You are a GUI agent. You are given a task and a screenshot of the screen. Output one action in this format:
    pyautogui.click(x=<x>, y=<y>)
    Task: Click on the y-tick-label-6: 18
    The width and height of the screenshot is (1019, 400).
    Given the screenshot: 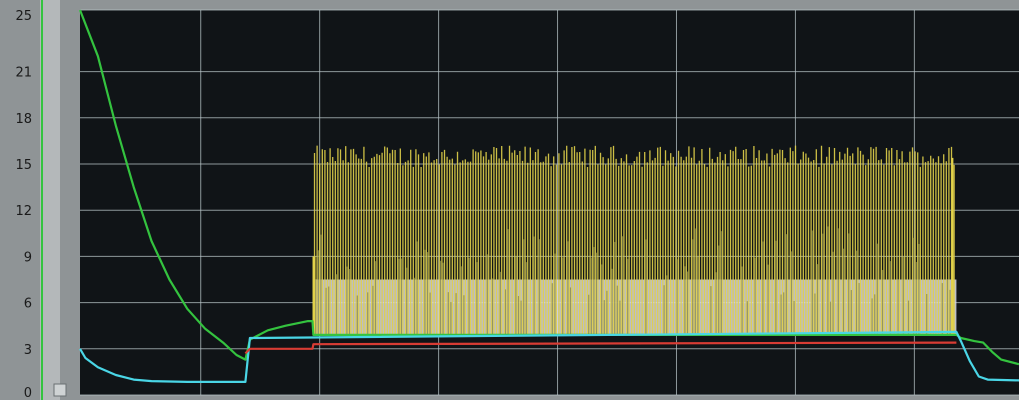 What is the action you would take?
    pyautogui.click(x=23, y=119)
    